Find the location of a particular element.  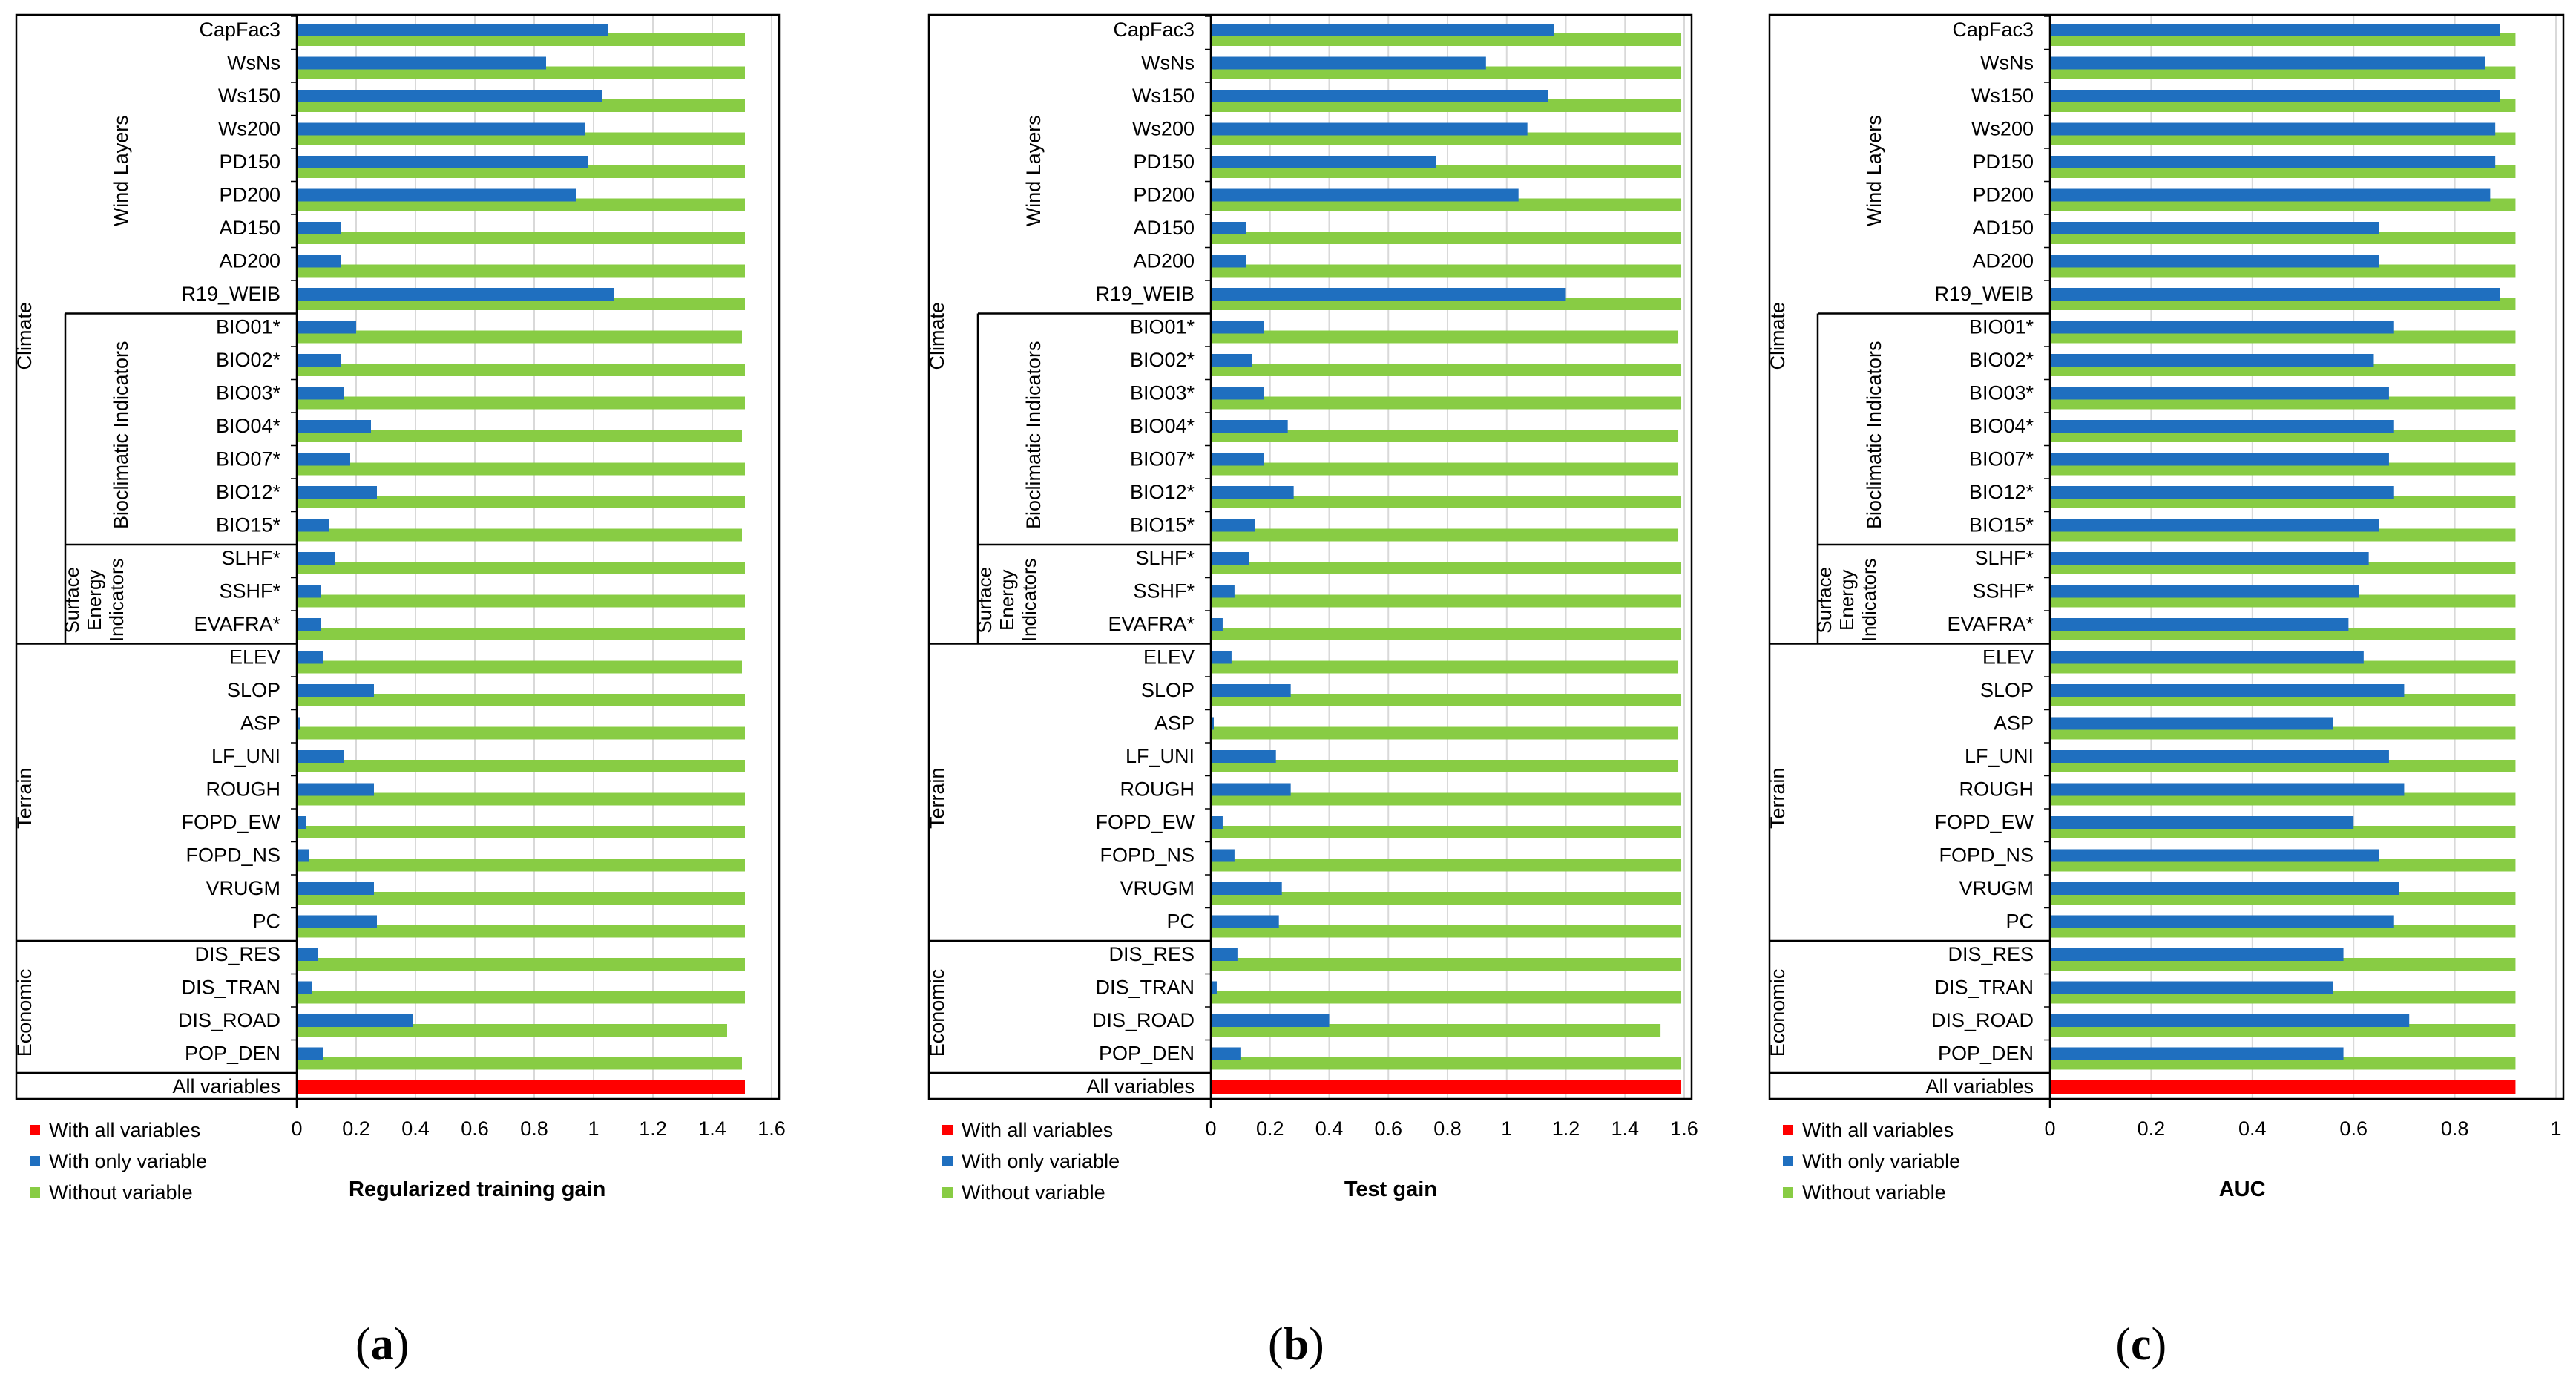

category-label: DIS_TRAN is located at coordinates (230, 988).